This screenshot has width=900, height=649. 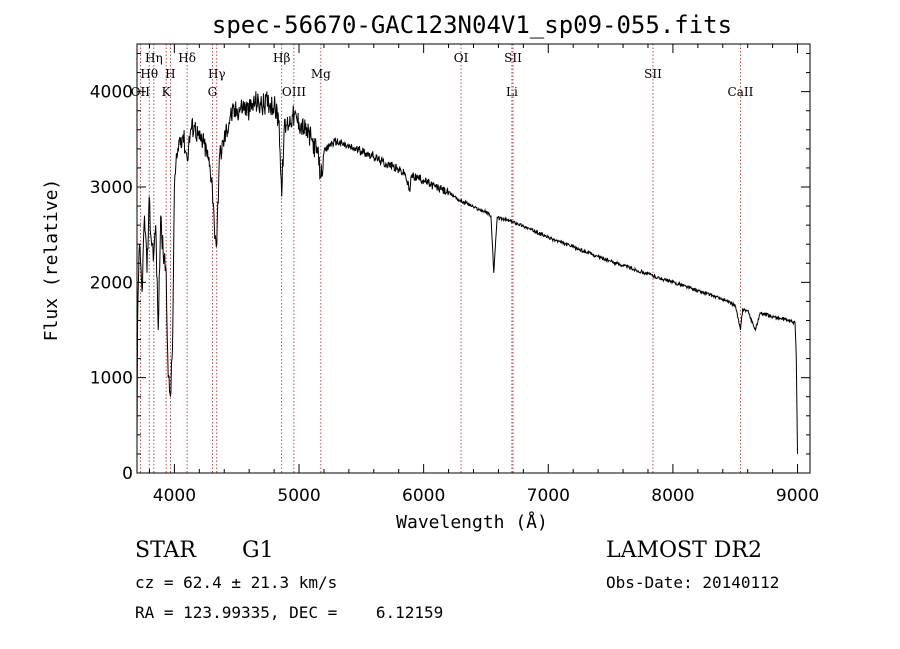 What do you see at coordinates (294, 92) in the screenshot?
I see `marker-label-13: OIII` at bounding box center [294, 92].